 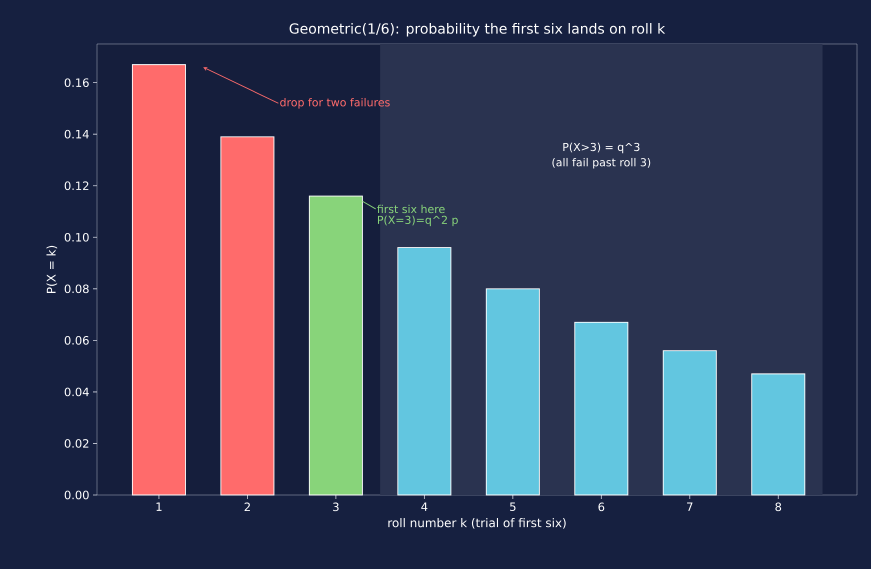 I want to click on chart-title: Geometric(1/6): probability the first six lands on roll k, so click(x=478, y=29).